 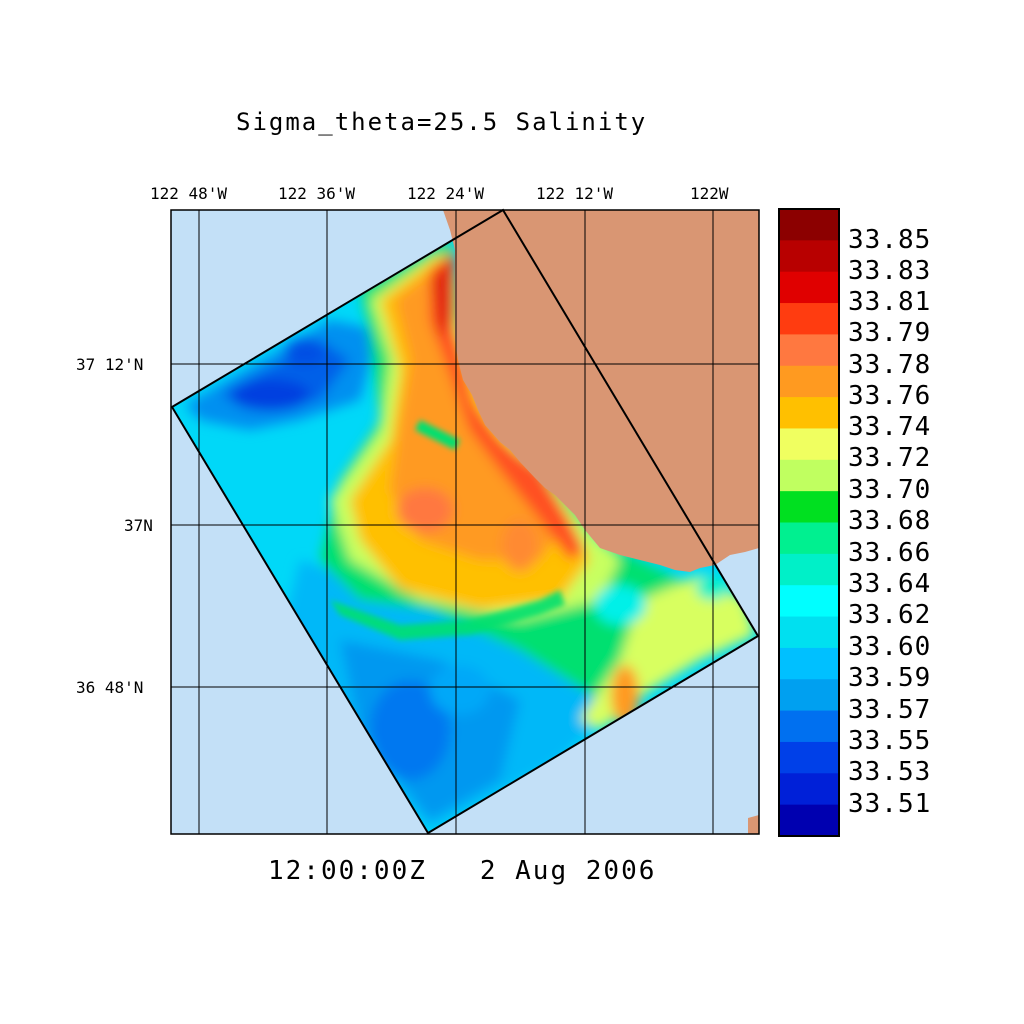 I want to click on colorbar-label: 33.70, so click(x=890, y=490).